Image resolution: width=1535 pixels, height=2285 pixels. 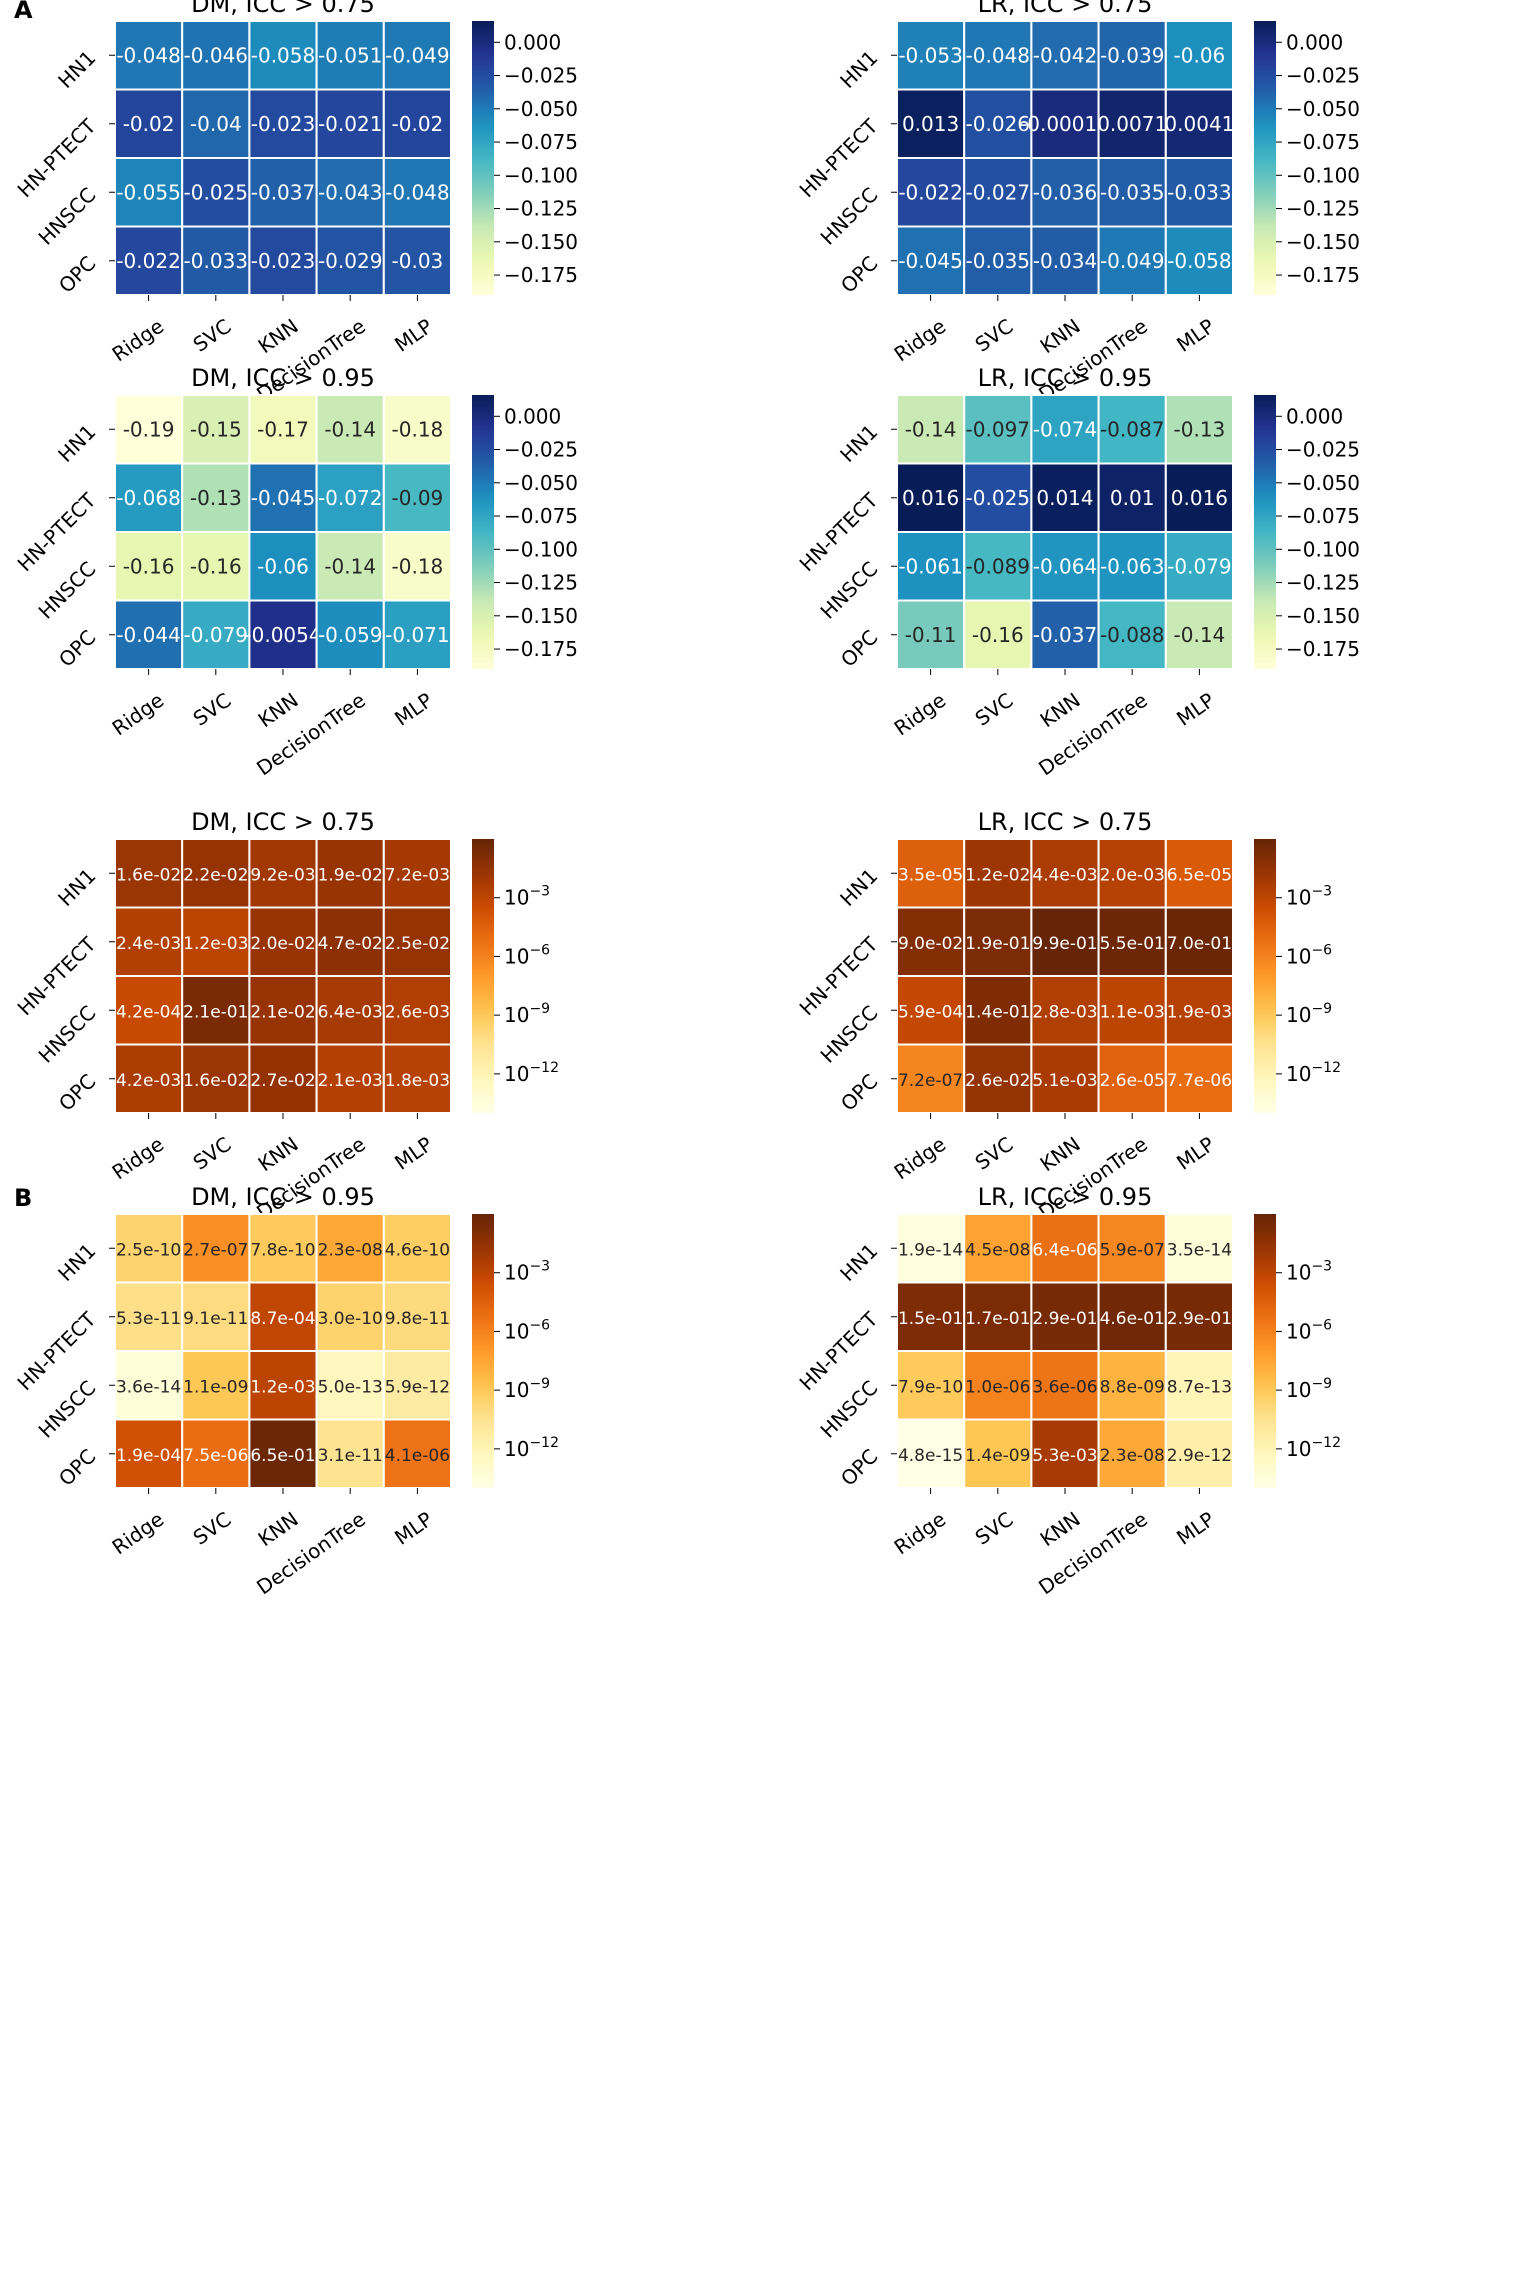 What do you see at coordinates (1065, 566) in the screenshot?
I see `cell-value: -0.064` at bounding box center [1065, 566].